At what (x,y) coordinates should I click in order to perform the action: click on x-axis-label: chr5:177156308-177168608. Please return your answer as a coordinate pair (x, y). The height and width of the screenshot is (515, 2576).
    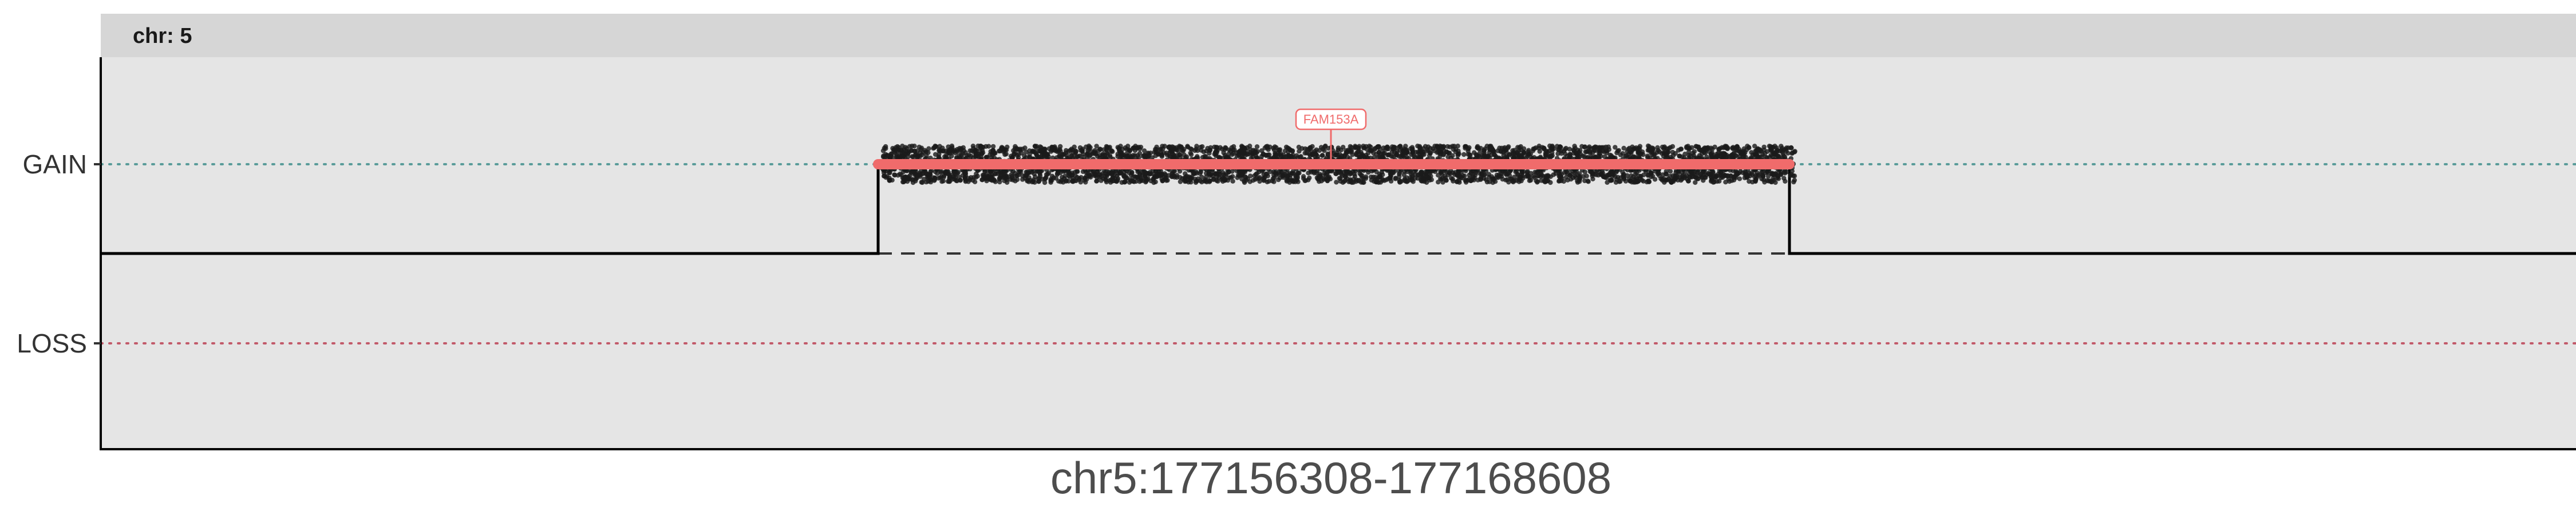
    Looking at the image, I should click on (1330, 478).